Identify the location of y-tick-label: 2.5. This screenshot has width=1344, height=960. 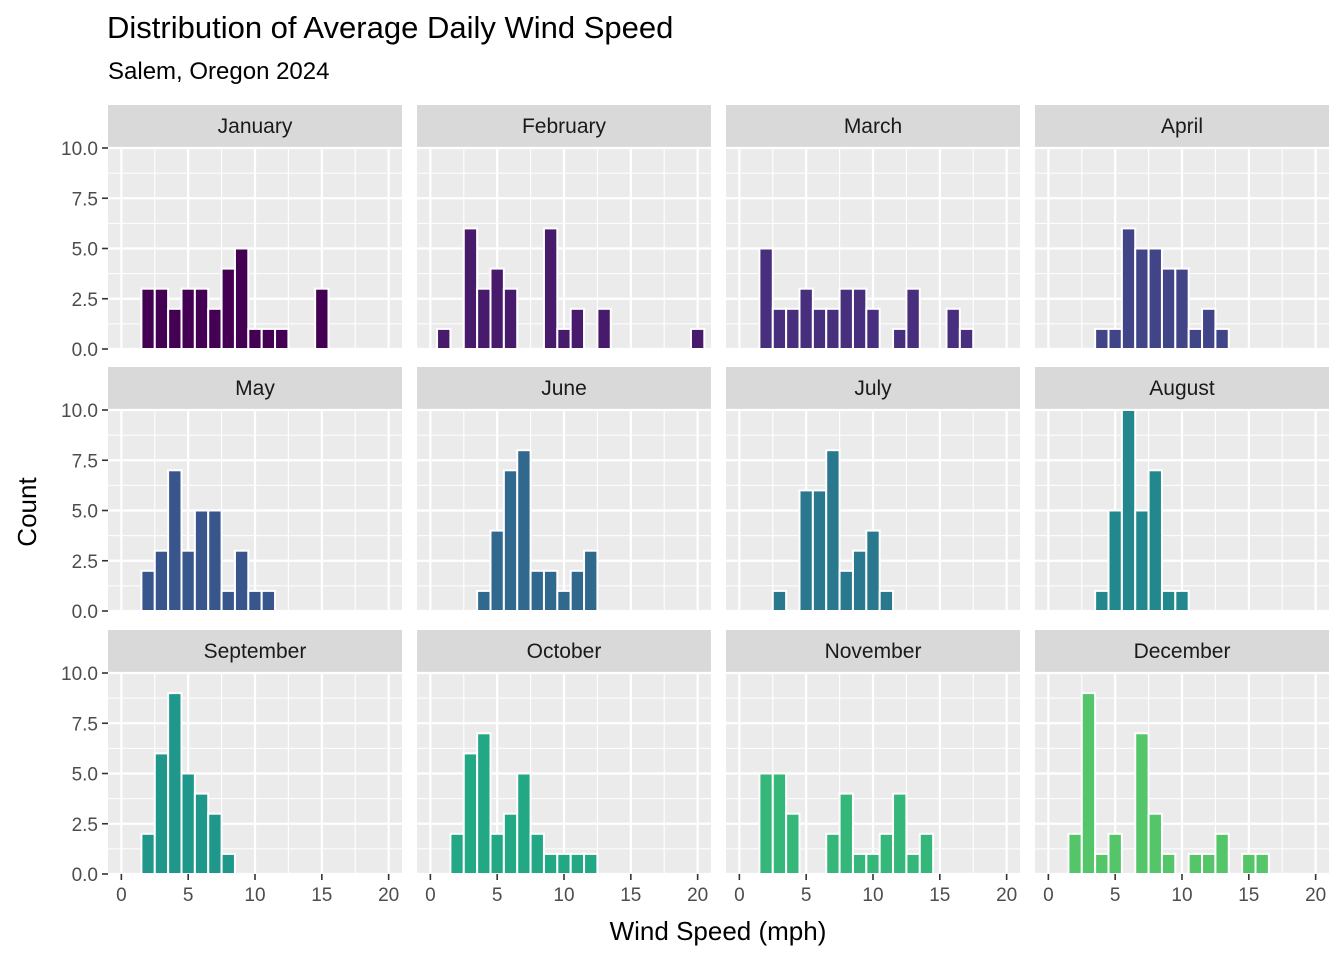
(85, 562).